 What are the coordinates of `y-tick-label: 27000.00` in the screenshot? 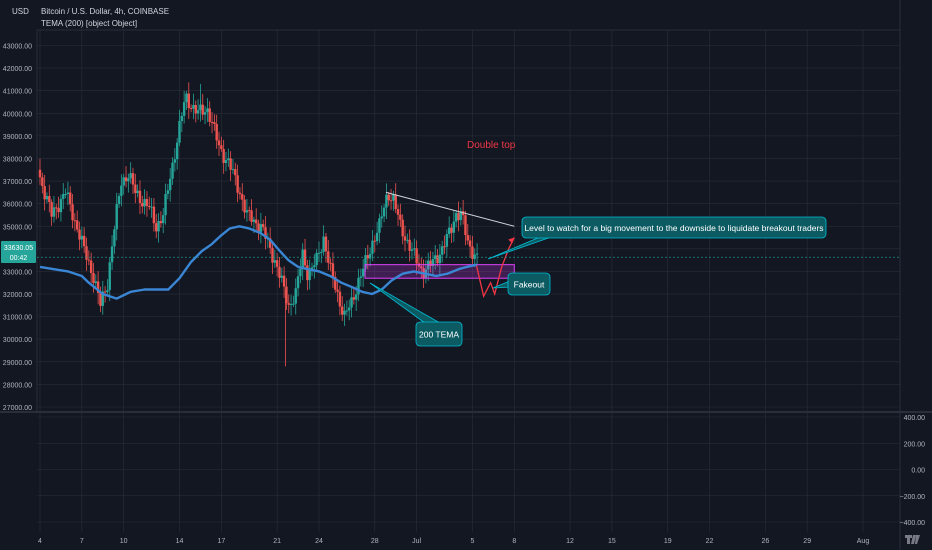 It's located at (17, 408).